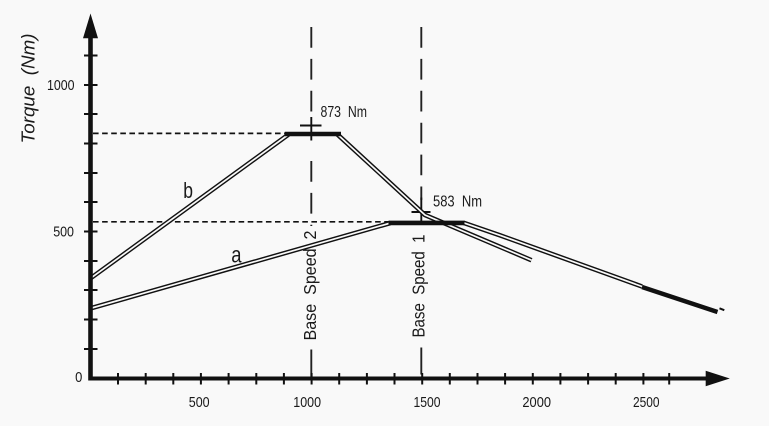 The width and height of the screenshot is (769, 426). Describe the element at coordinates (236, 255) in the screenshot. I see `svg-text: a` at that location.